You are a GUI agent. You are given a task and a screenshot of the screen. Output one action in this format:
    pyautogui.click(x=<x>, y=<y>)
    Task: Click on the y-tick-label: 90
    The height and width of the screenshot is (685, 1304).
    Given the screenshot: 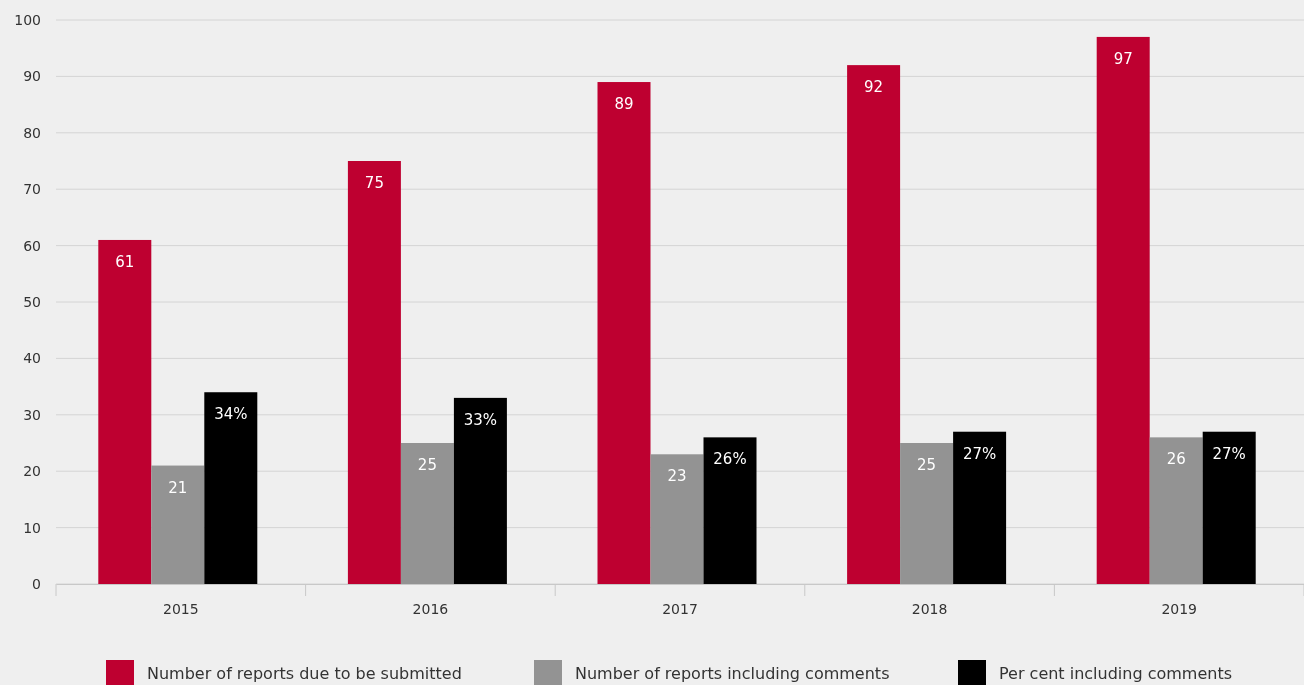 What is the action you would take?
    pyautogui.click(x=32, y=76)
    